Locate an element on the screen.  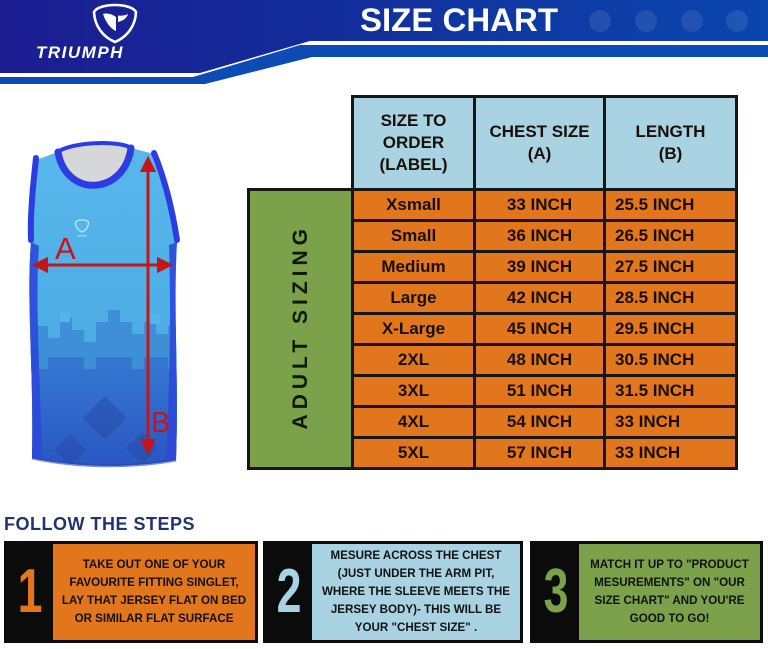
chest-size-cell: 39 INCH is located at coordinates (539, 267).